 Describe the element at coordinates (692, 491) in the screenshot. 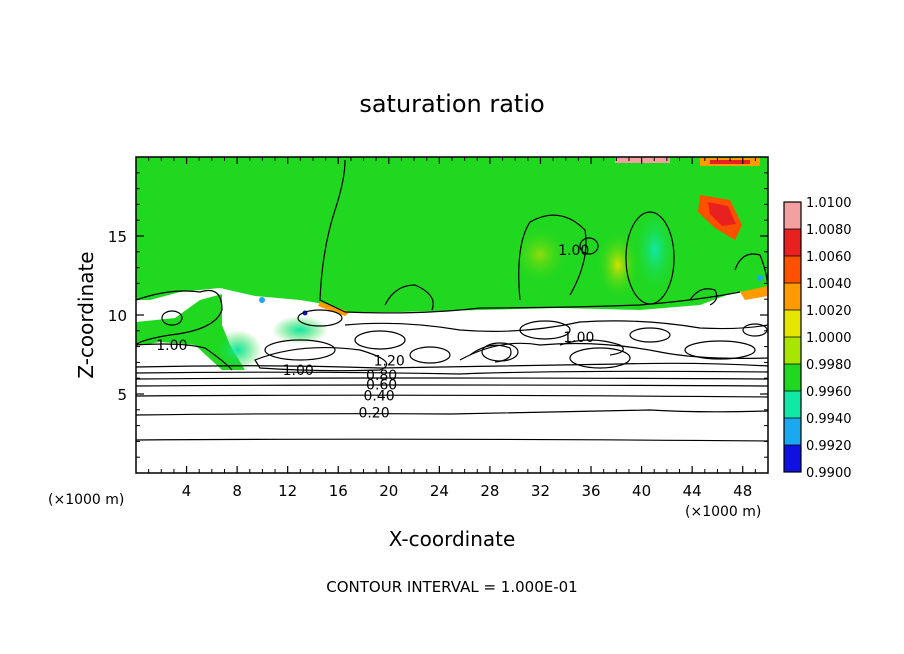

I see `x-tick-label: 44` at that location.